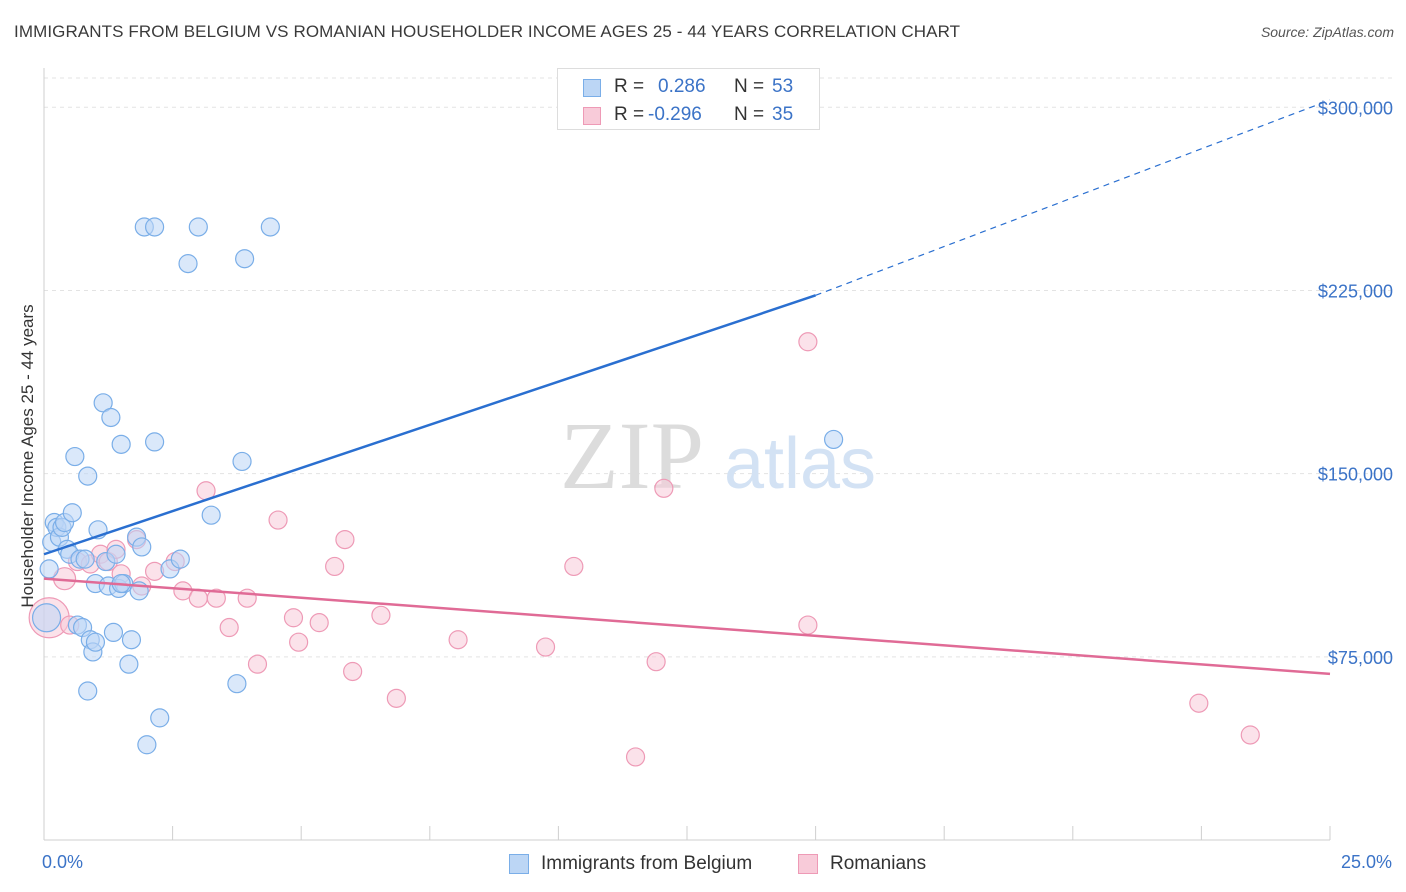  I want to click on y-axis-label: Householder Income Ages 25 - 44 years, so click(27, 456).